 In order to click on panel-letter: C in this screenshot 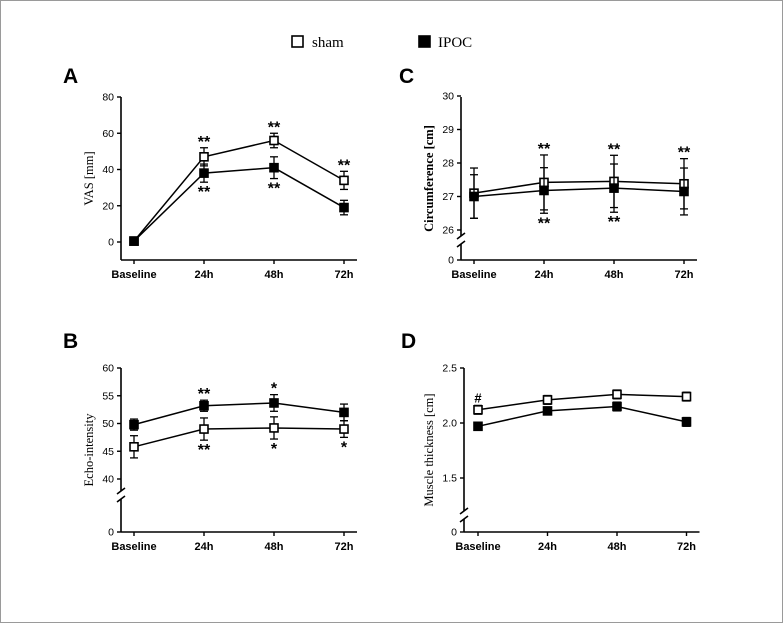, I will do `click(406, 76)`.